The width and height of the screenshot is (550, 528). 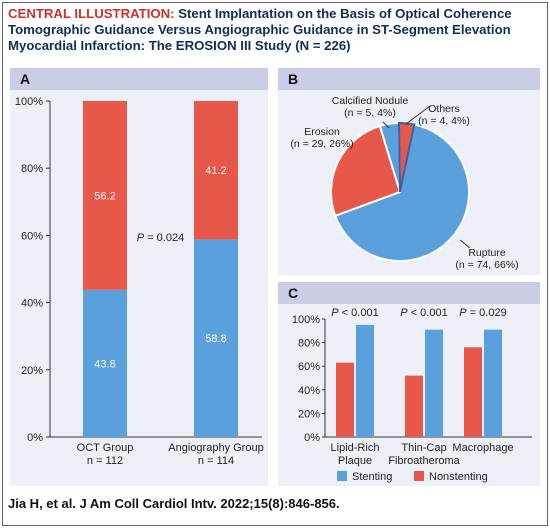 I want to click on panel-b-letter: B, so click(x=293, y=79).